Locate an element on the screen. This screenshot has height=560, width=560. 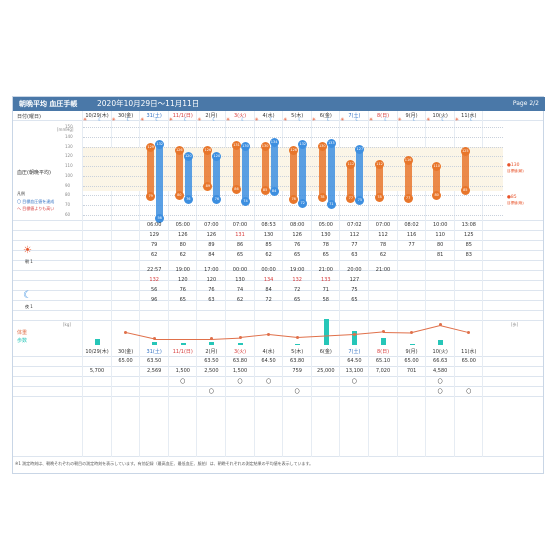
steps-legend: 歩数 is located at coordinates (22, 341).